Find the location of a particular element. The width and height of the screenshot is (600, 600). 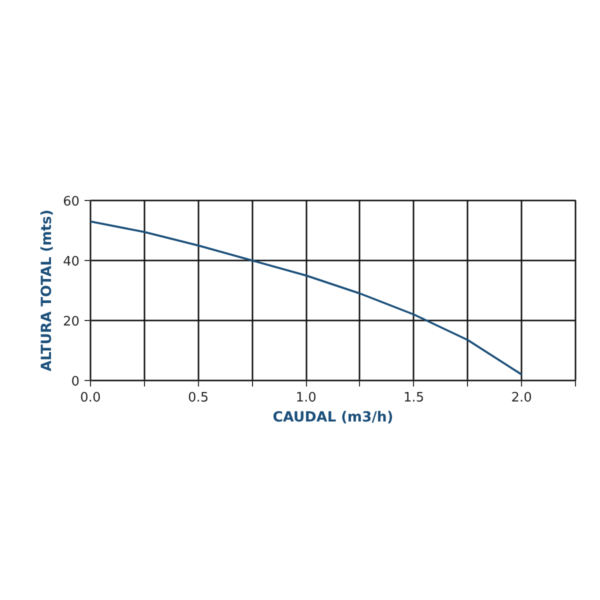

y-tick-label: 40 is located at coordinates (71, 262).